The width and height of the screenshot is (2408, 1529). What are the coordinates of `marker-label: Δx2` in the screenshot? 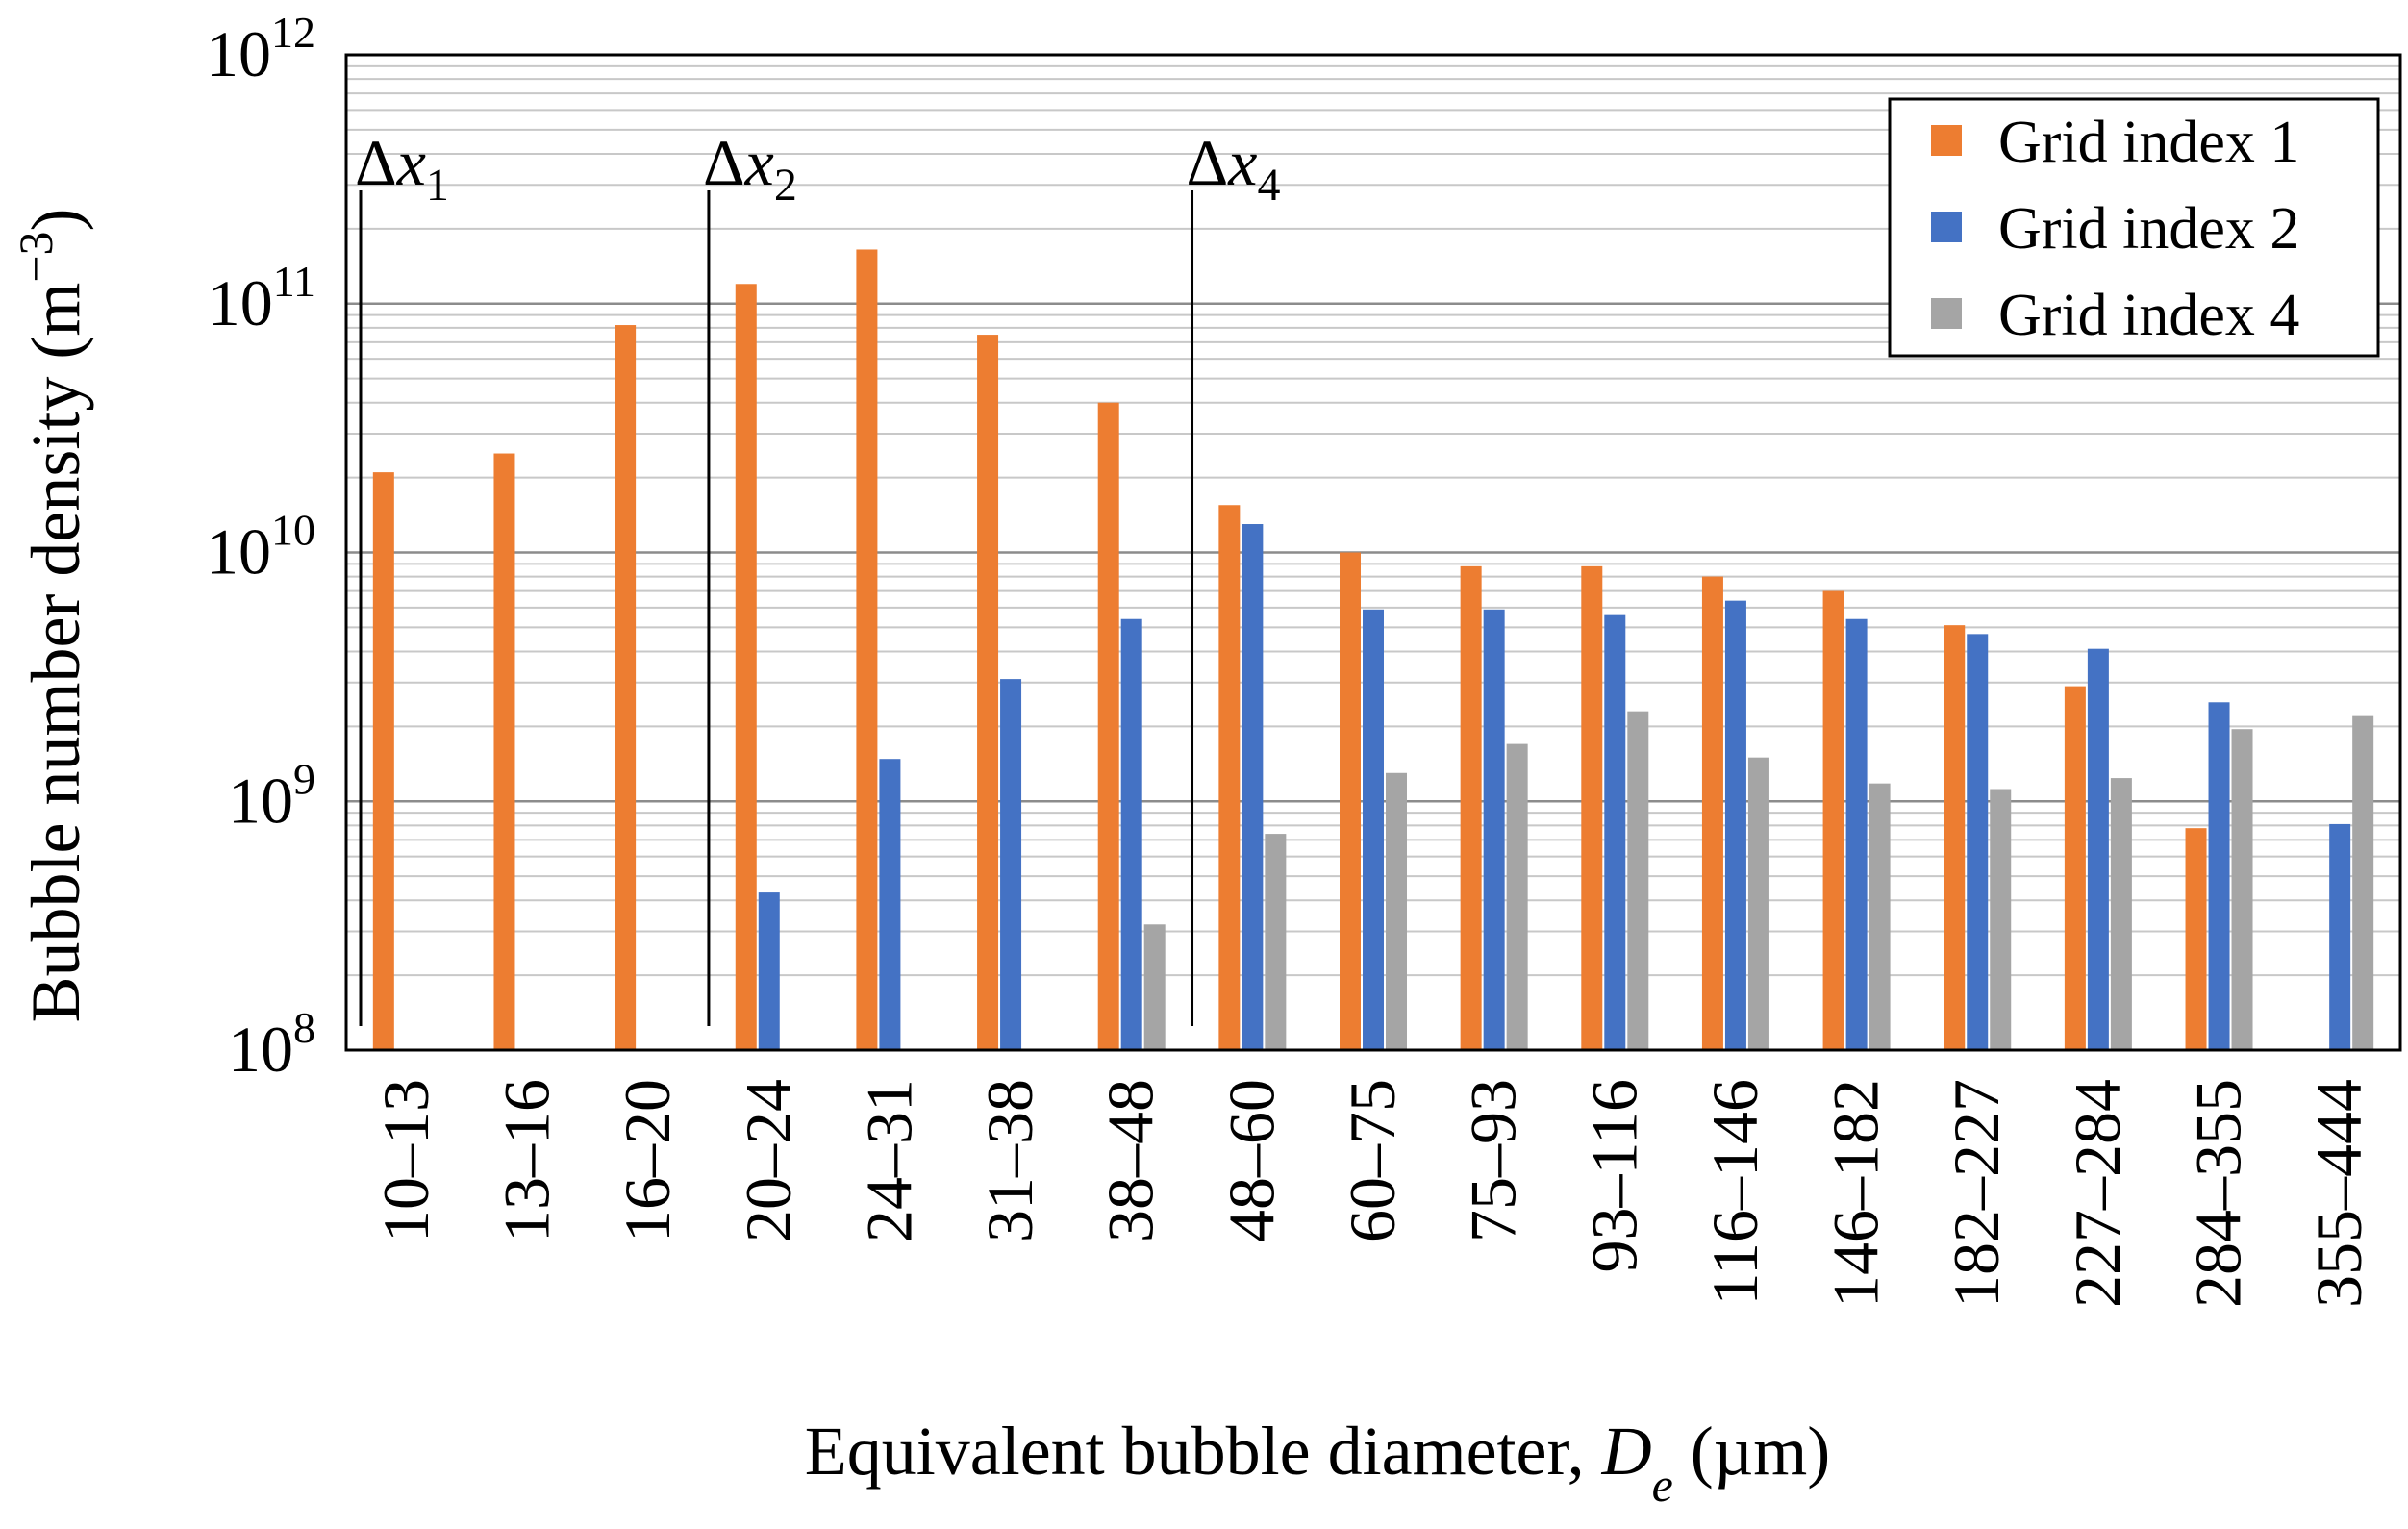 It's located at (750, 168).